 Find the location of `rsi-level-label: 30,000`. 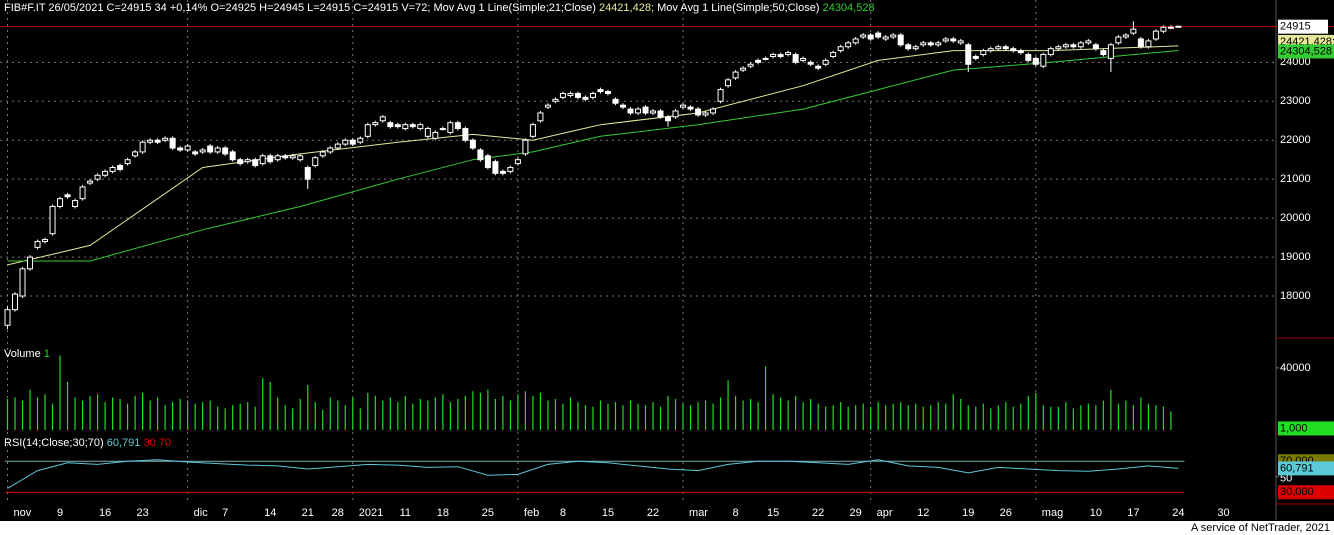

rsi-level-label: 30,000 is located at coordinates (1297, 492).